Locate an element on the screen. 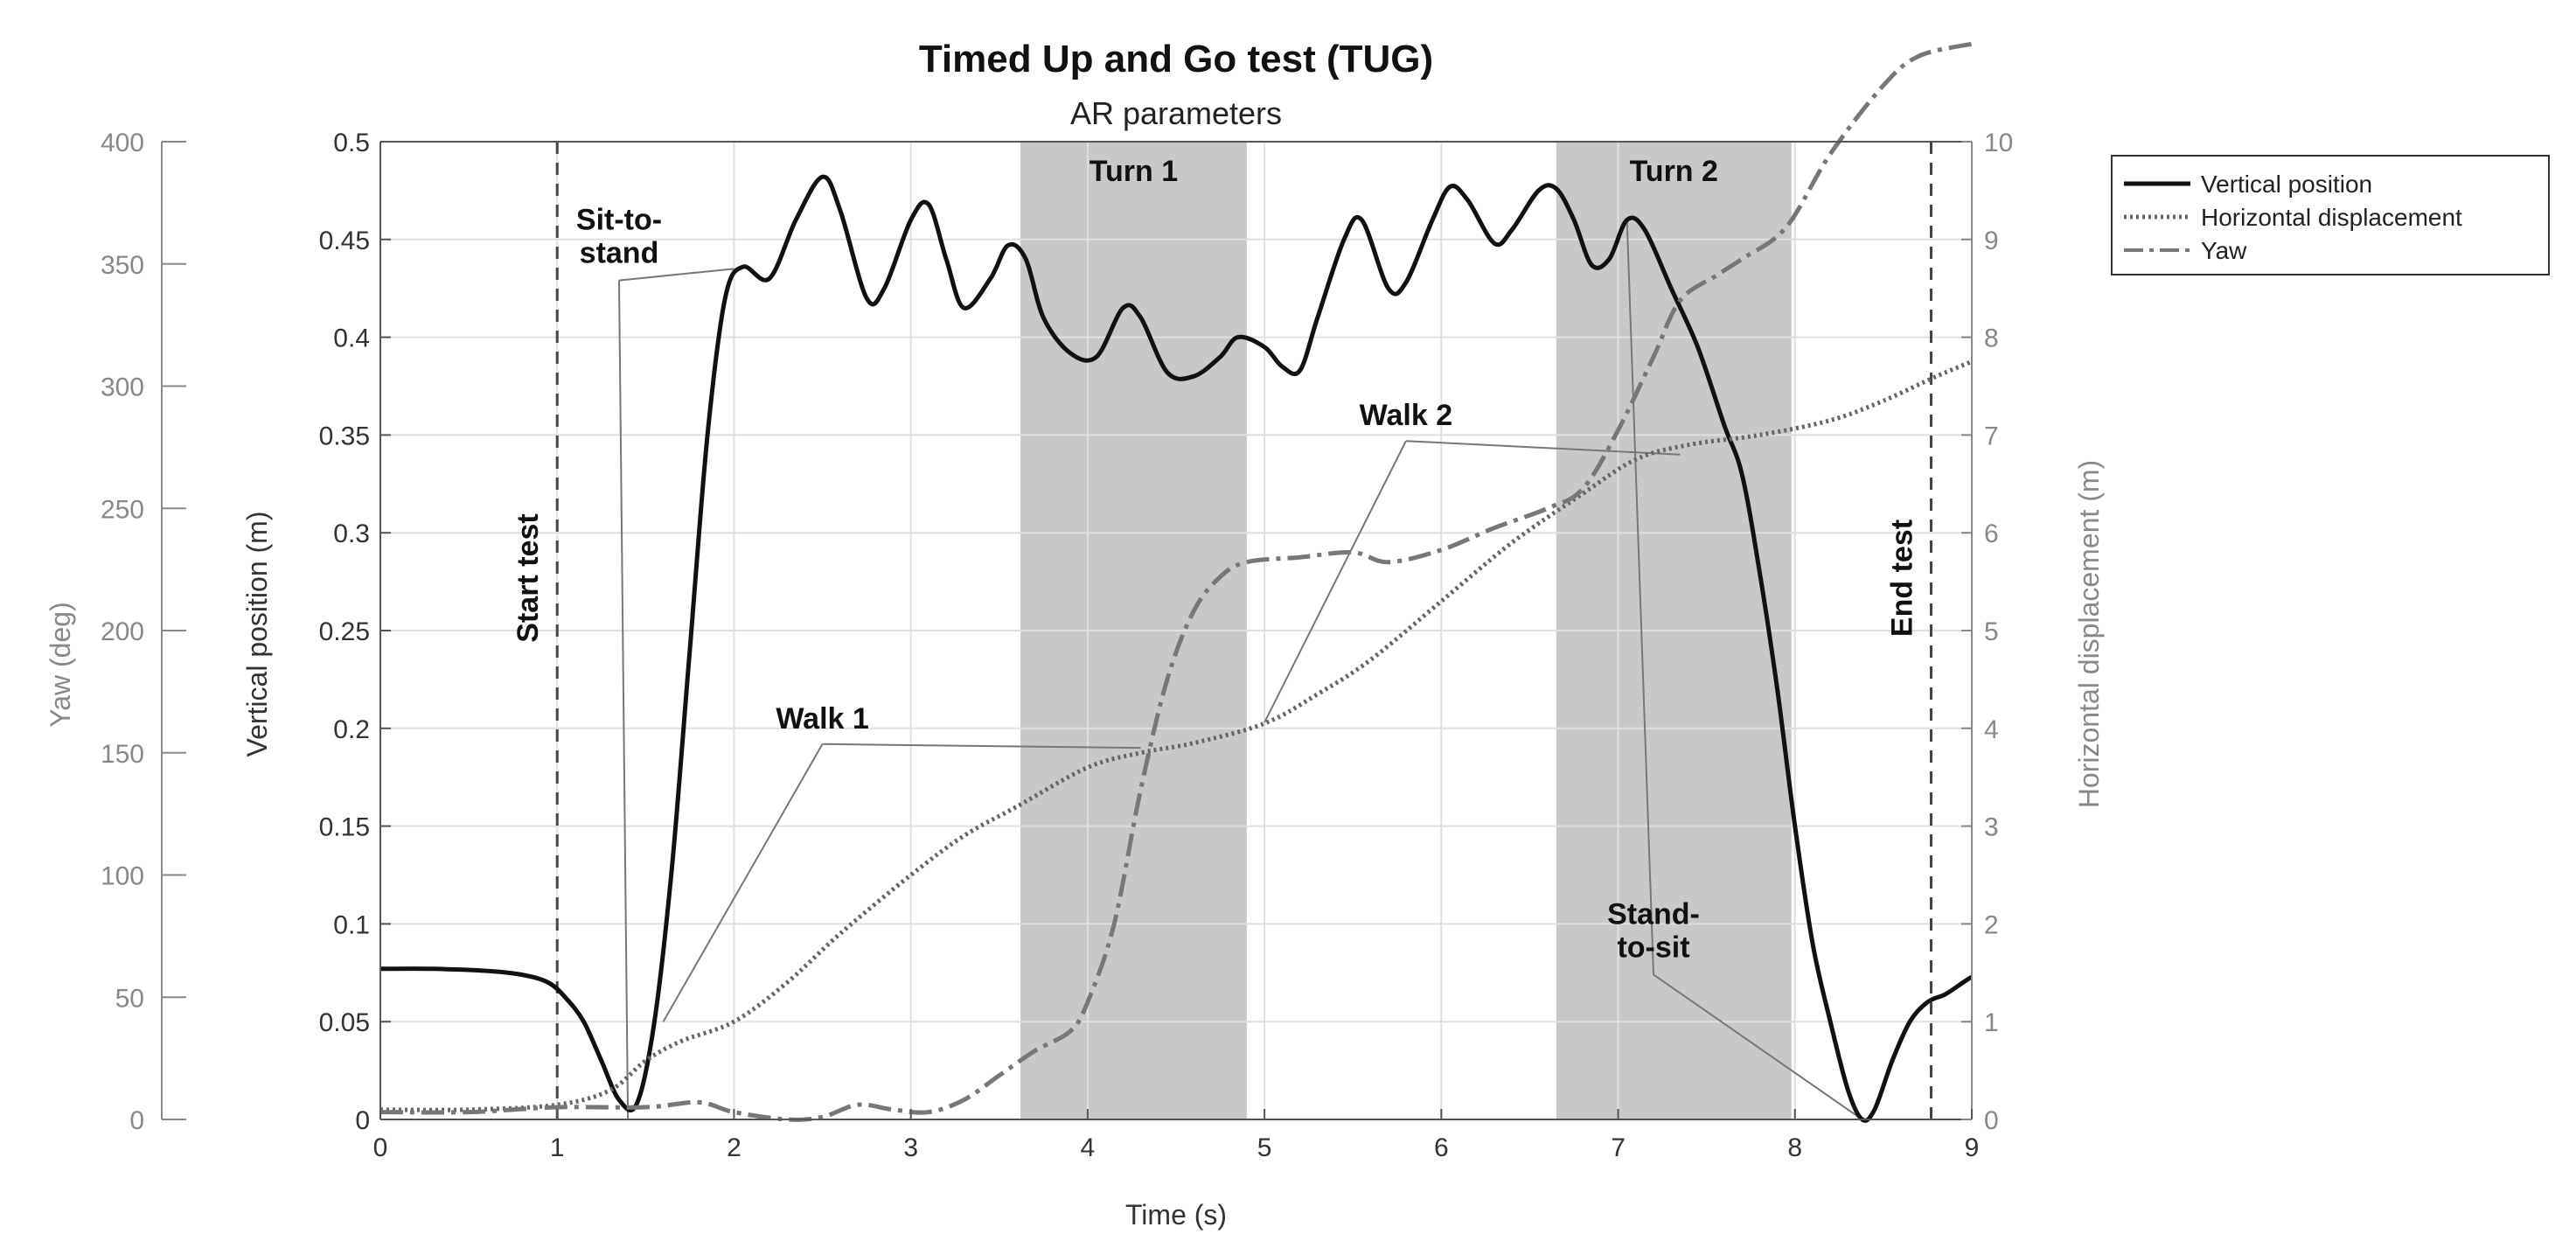 The height and width of the screenshot is (1255, 2576). x-tick-label: 6 is located at coordinates (1441, 1147).